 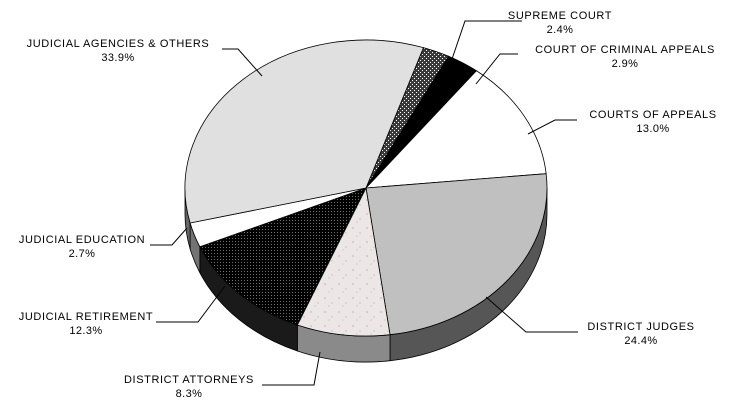 What do you see at coordinates (640, 341) in the screenshot?
I see `slice-value-label-3: 24.4%` at bounding box center [640, 341].